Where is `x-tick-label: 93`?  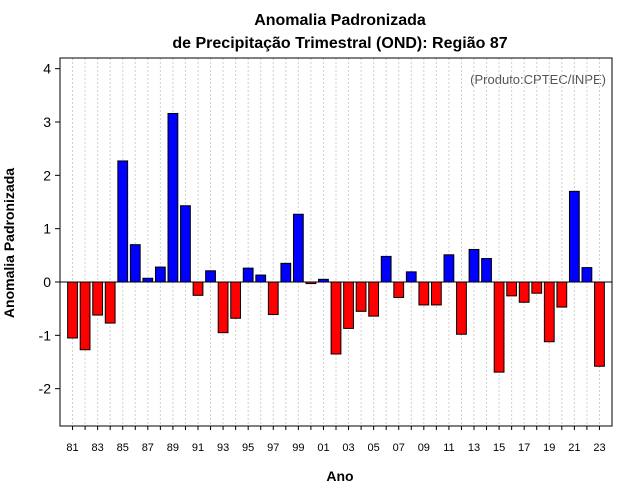
x-tick-label: 93 is located at coordinates (223, 448).